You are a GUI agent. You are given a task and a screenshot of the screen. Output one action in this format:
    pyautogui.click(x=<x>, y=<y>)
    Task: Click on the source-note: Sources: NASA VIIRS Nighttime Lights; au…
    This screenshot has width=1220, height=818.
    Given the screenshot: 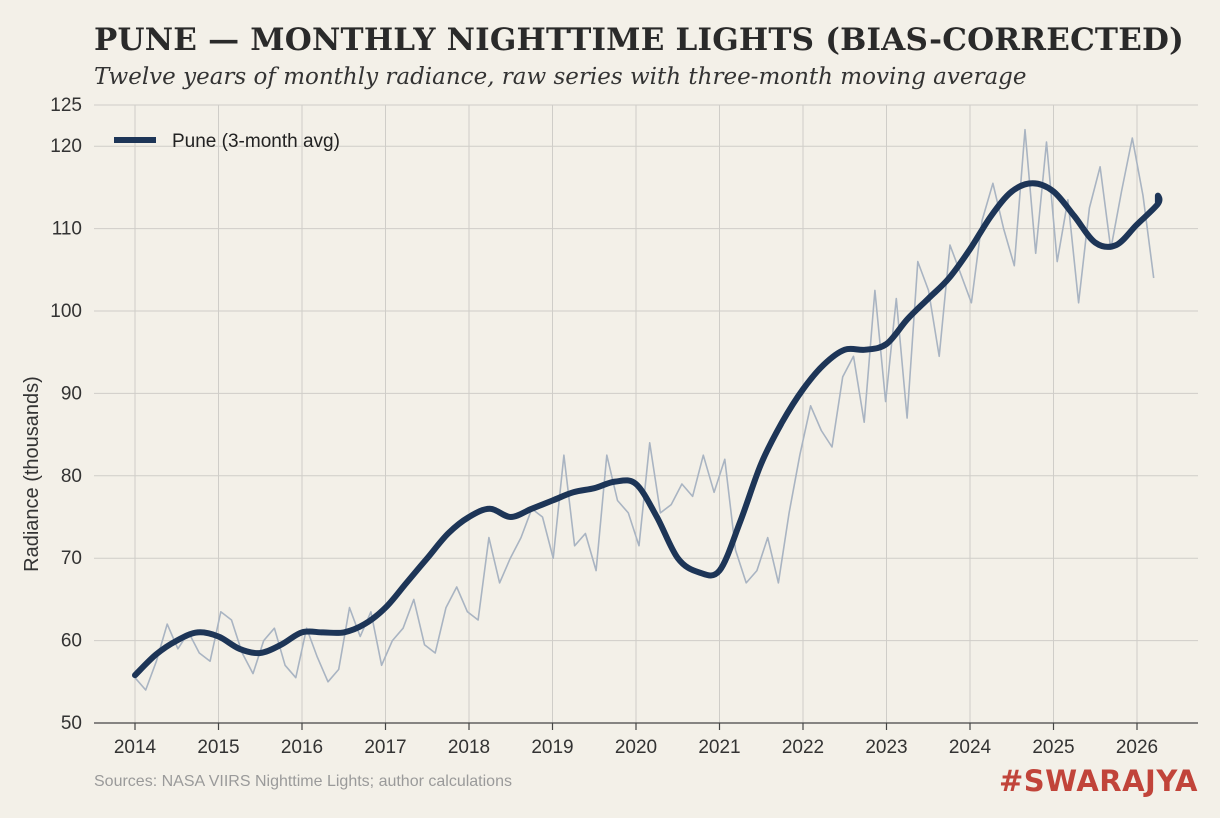 What is the action you would take?
    pyautogui.click(x=303, y=781)
    